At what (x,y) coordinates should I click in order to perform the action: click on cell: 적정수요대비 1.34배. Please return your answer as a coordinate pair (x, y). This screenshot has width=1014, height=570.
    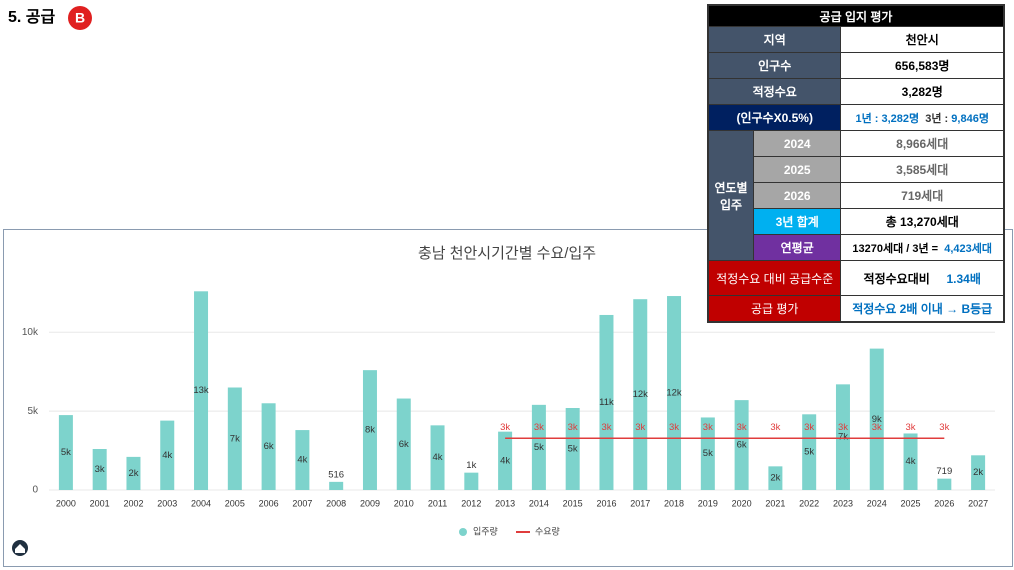
    Looking at the image, I should click on (922, 278).